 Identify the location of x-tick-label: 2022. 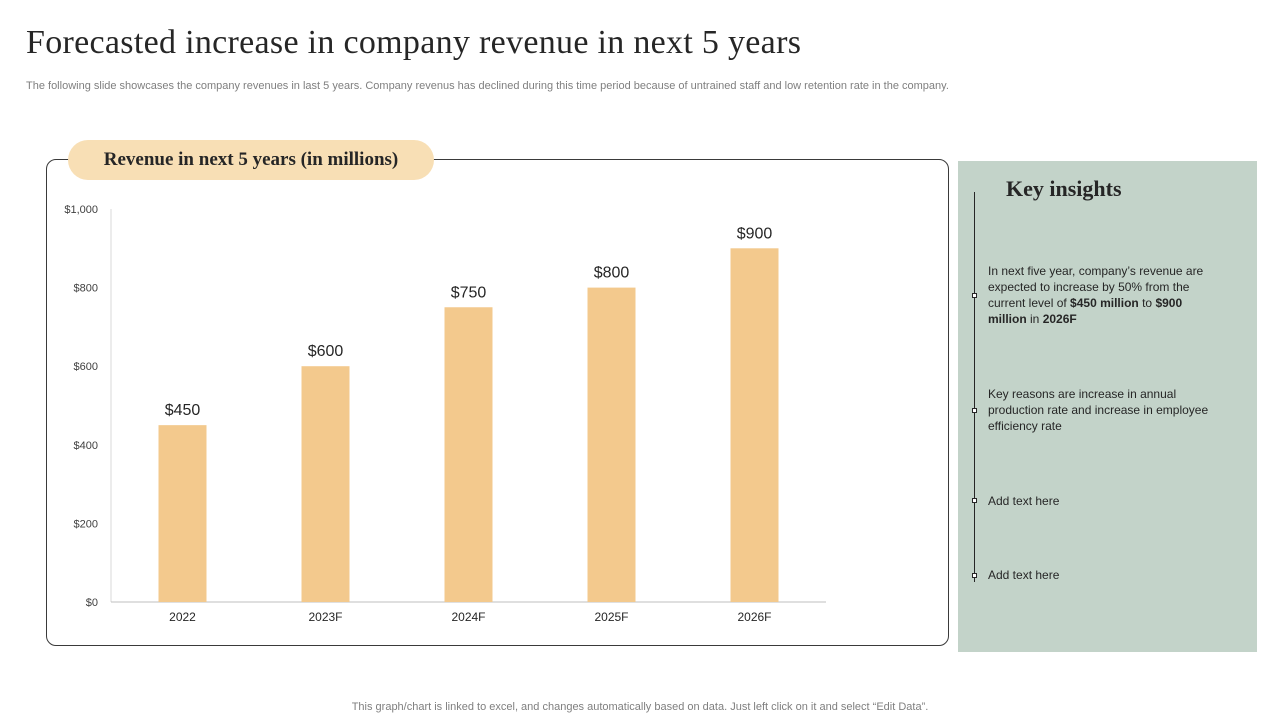
(182, 617).